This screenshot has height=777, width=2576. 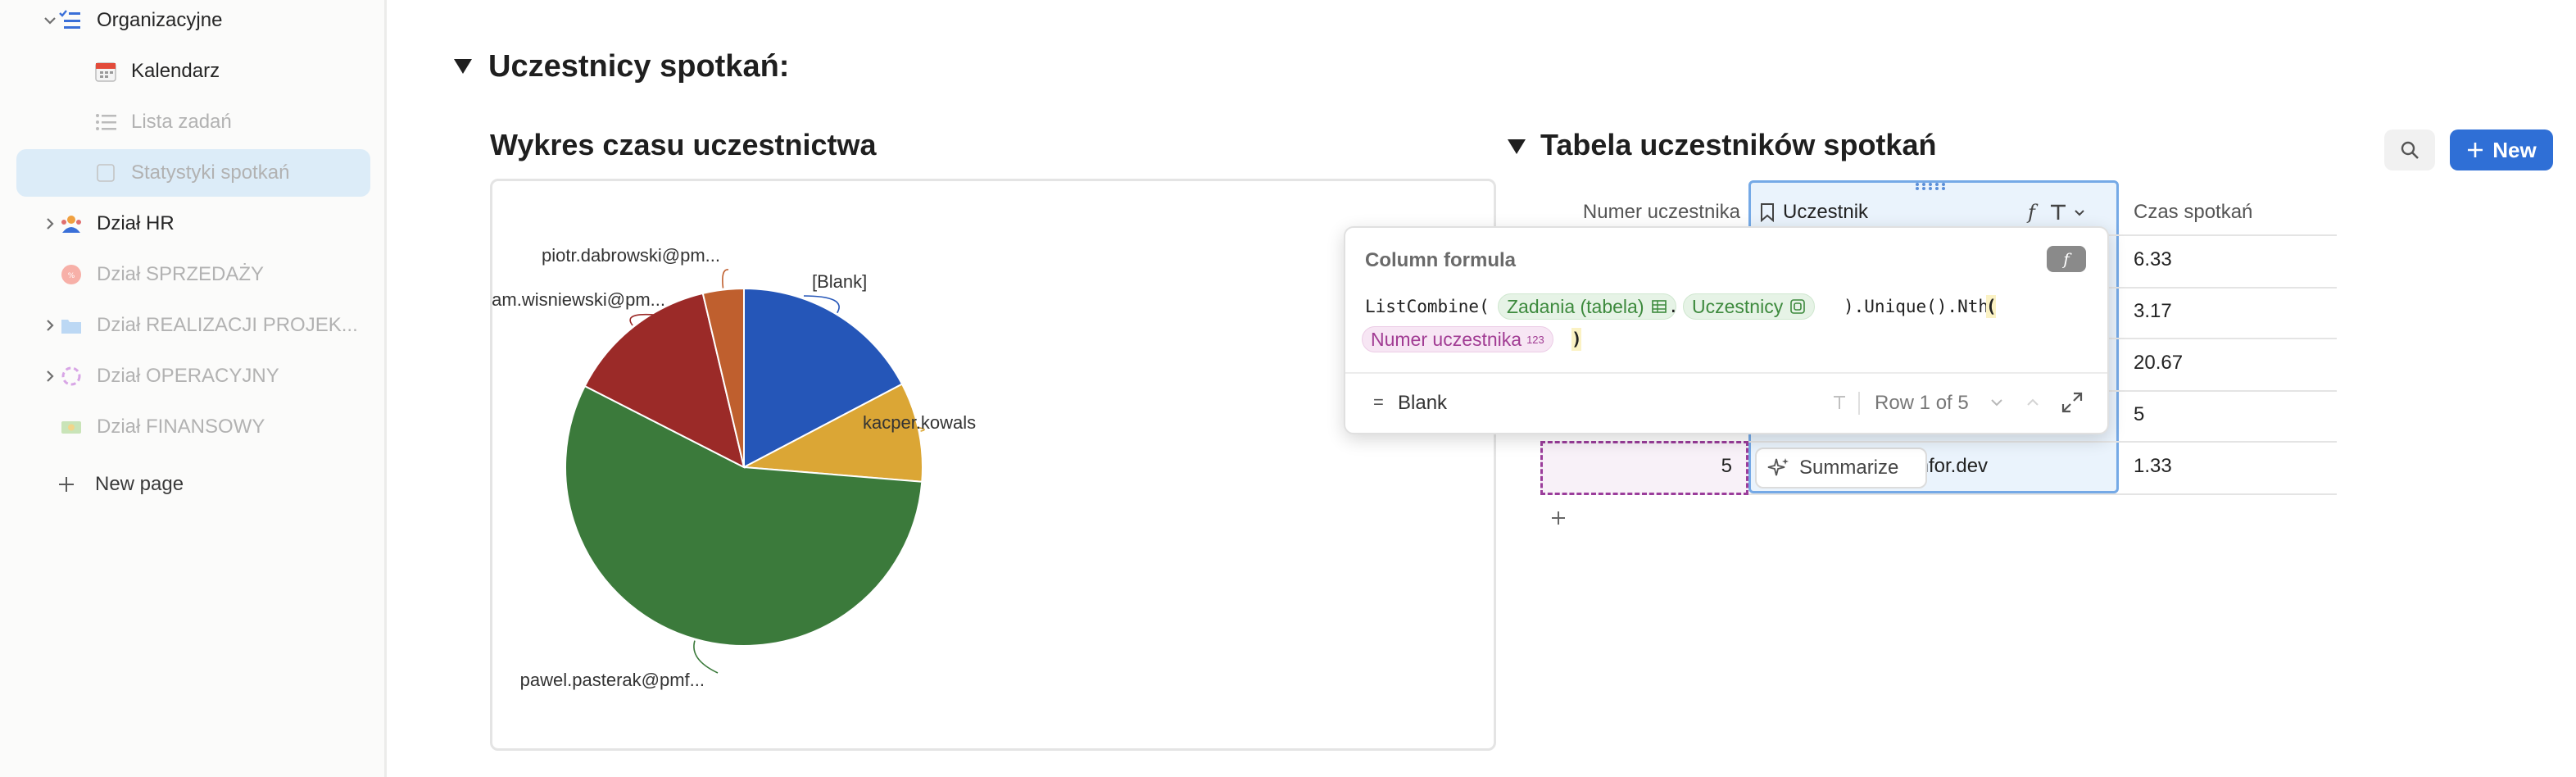 I want to click on formula-paren: ), so click(x=1576, y=339).